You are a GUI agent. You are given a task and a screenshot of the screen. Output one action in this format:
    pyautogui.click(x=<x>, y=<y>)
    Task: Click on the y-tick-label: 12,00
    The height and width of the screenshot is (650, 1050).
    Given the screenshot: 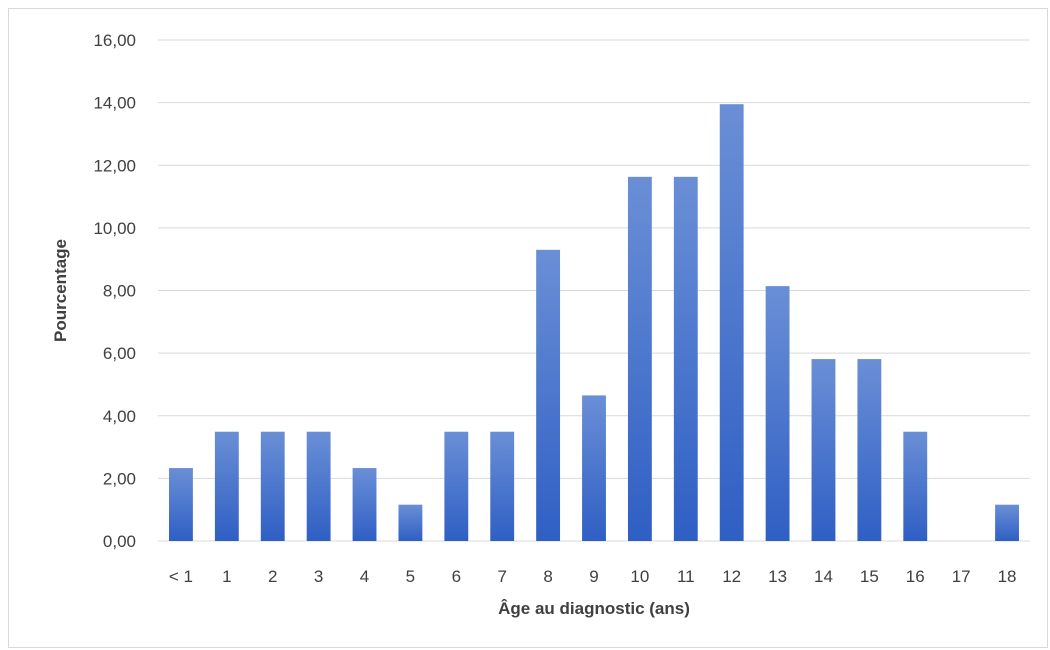 What is the action you would take?
    pyautogui.click(x=114, y=165)
    